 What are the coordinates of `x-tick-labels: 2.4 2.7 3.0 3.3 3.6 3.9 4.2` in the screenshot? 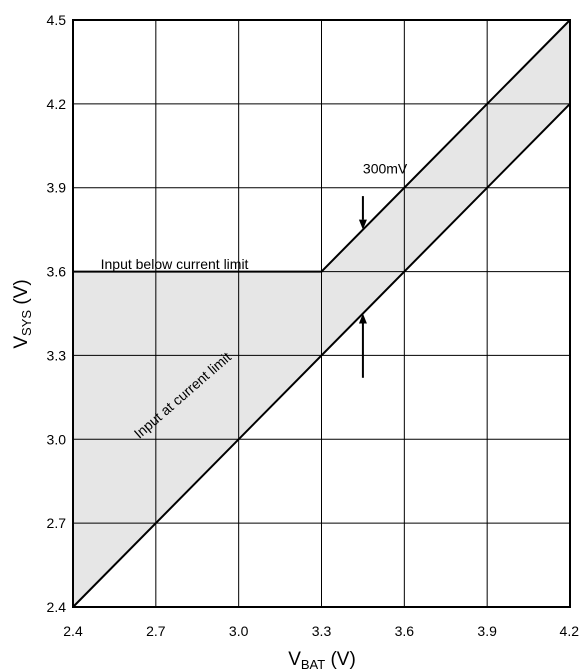 It's located at (321, 631).